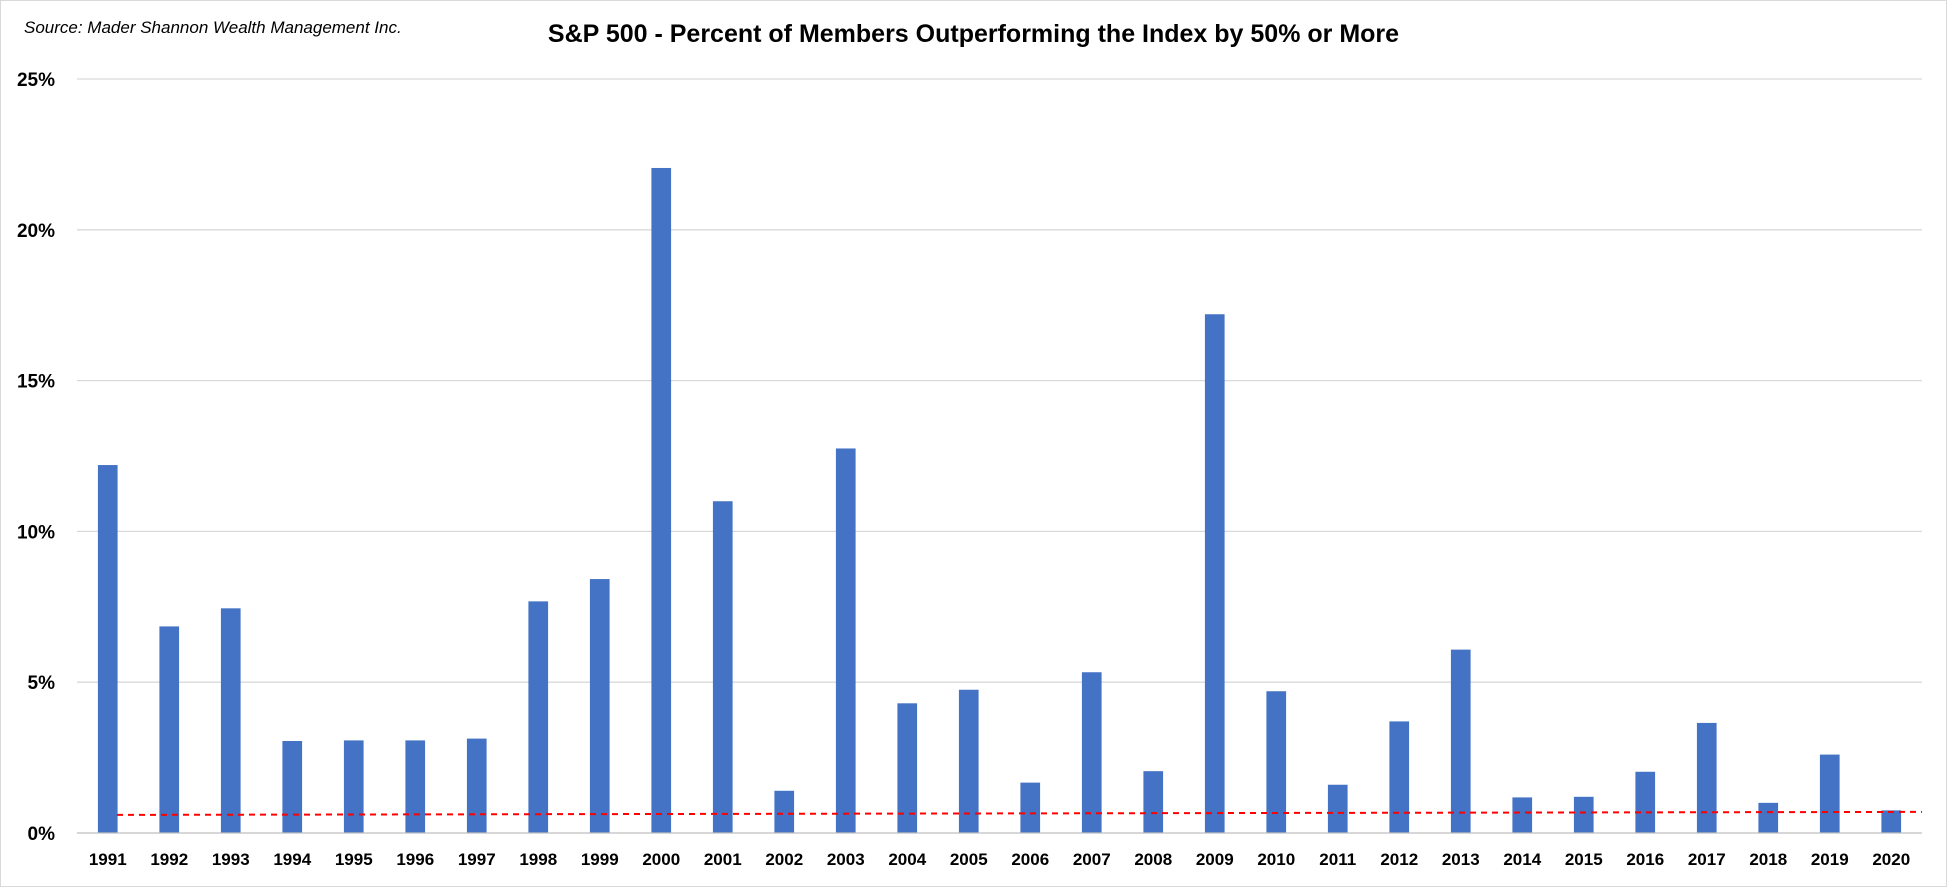  Describe the element at coordinates (1584, 859) in the screenshot. I see `x-tick-label: 2015` at that location.